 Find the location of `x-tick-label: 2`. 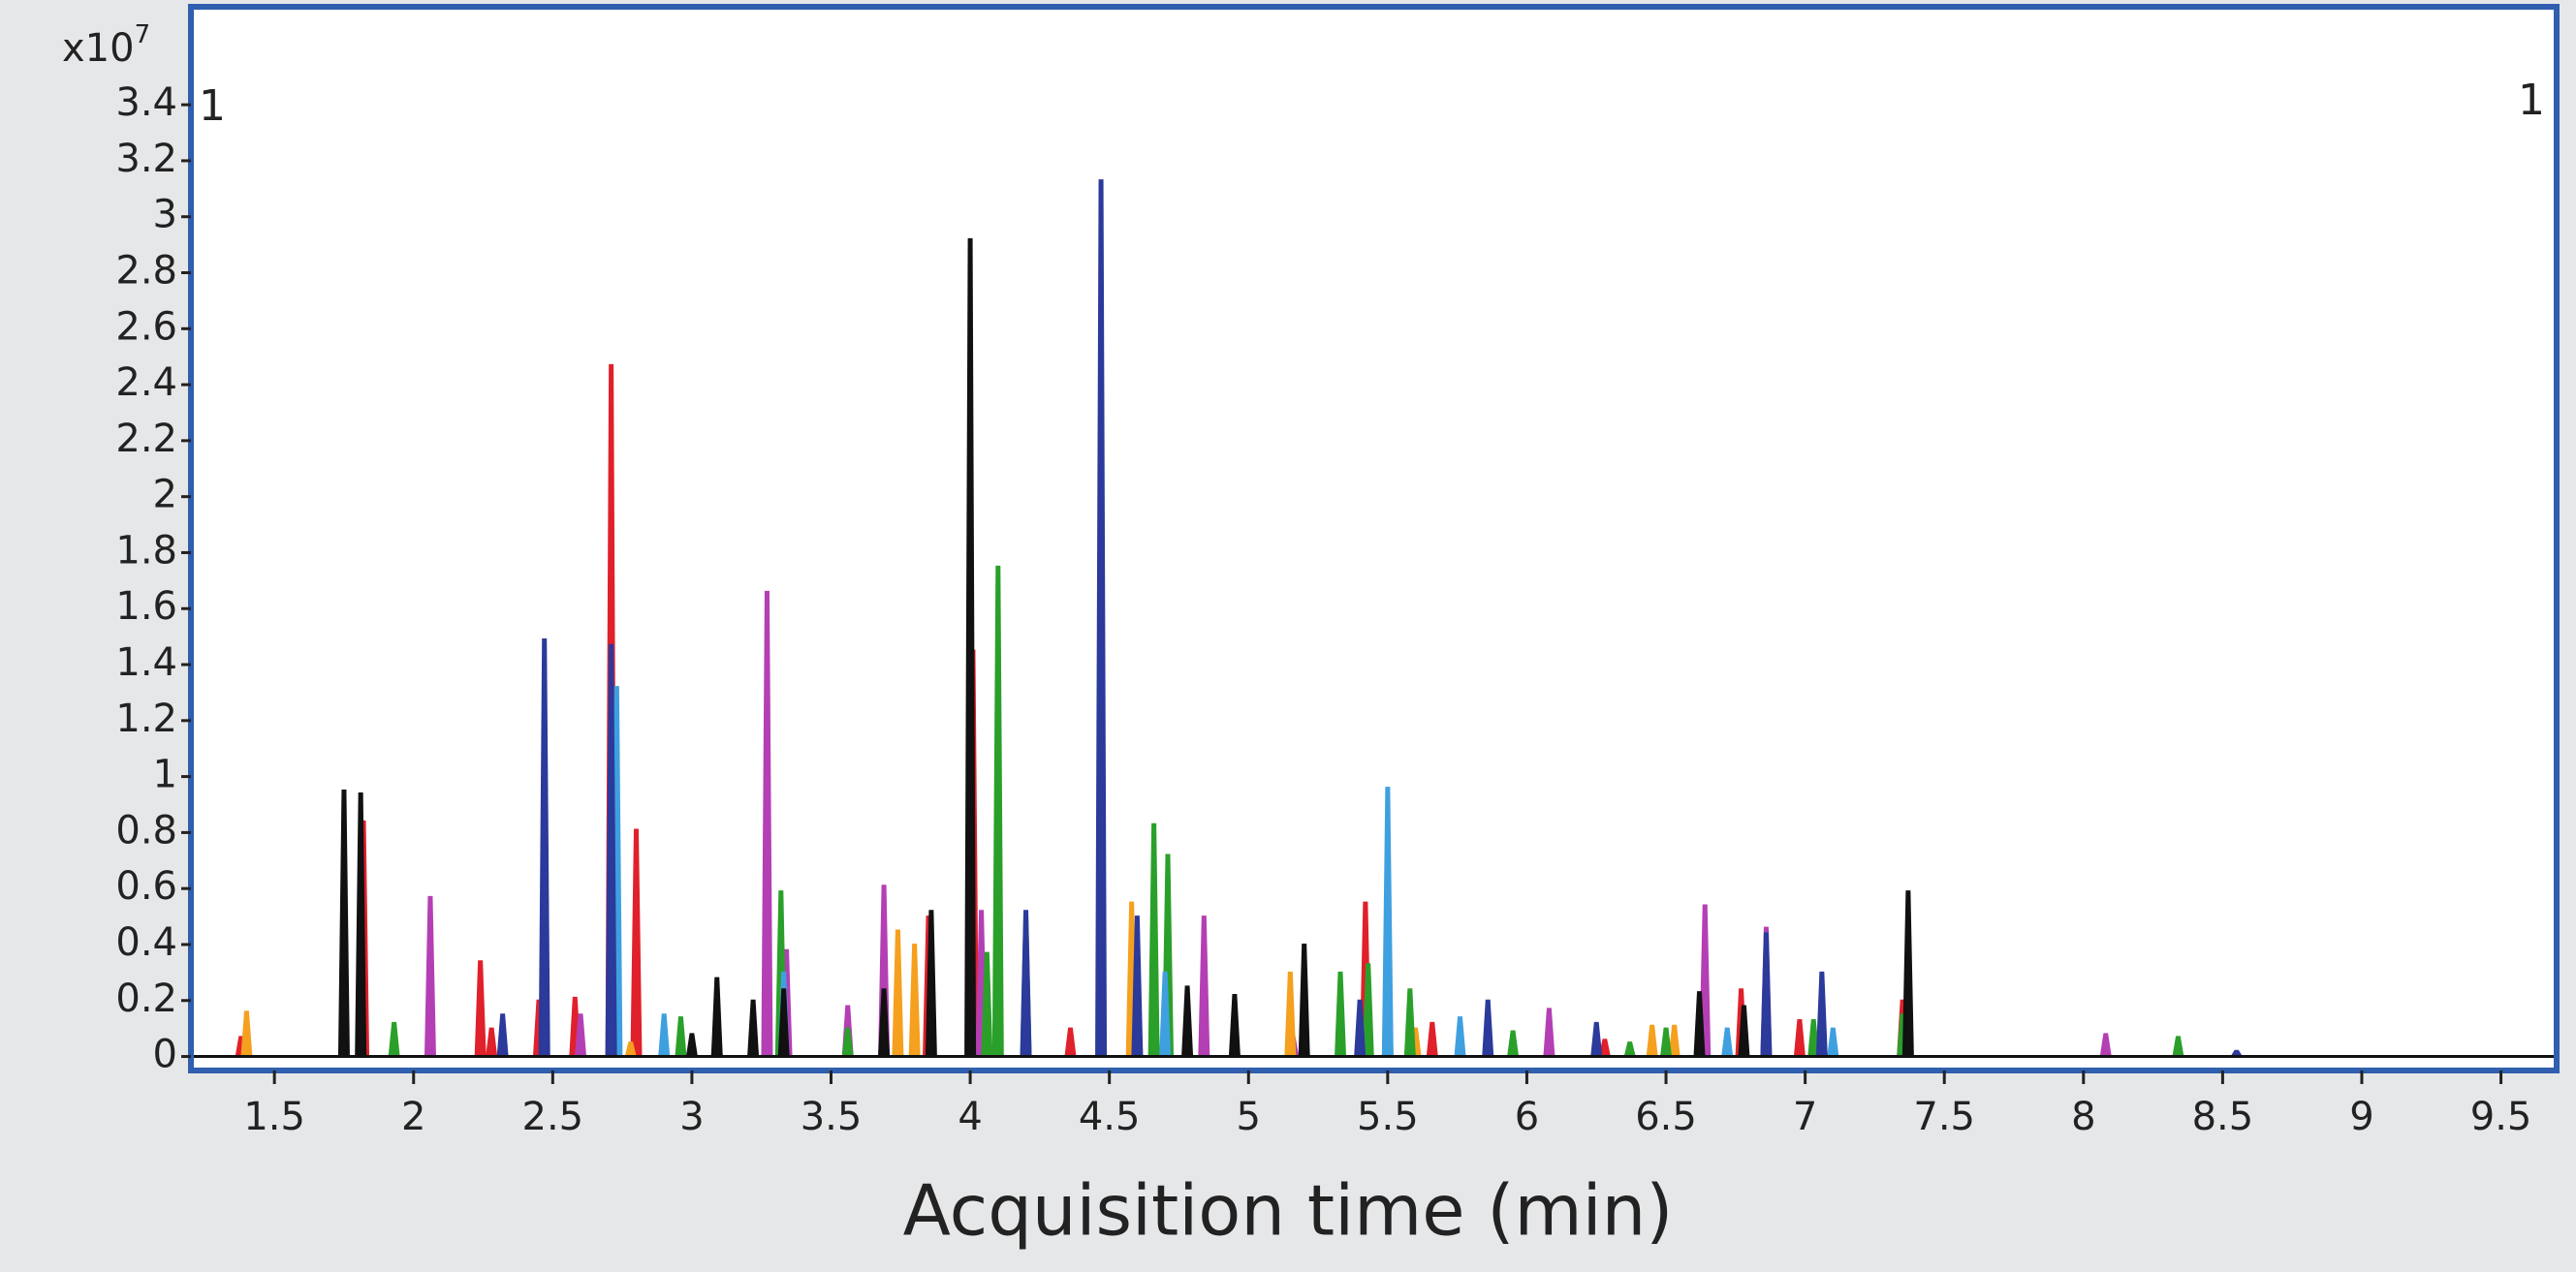

x-tick-label: 2 is located at coordinates (413, 1117).